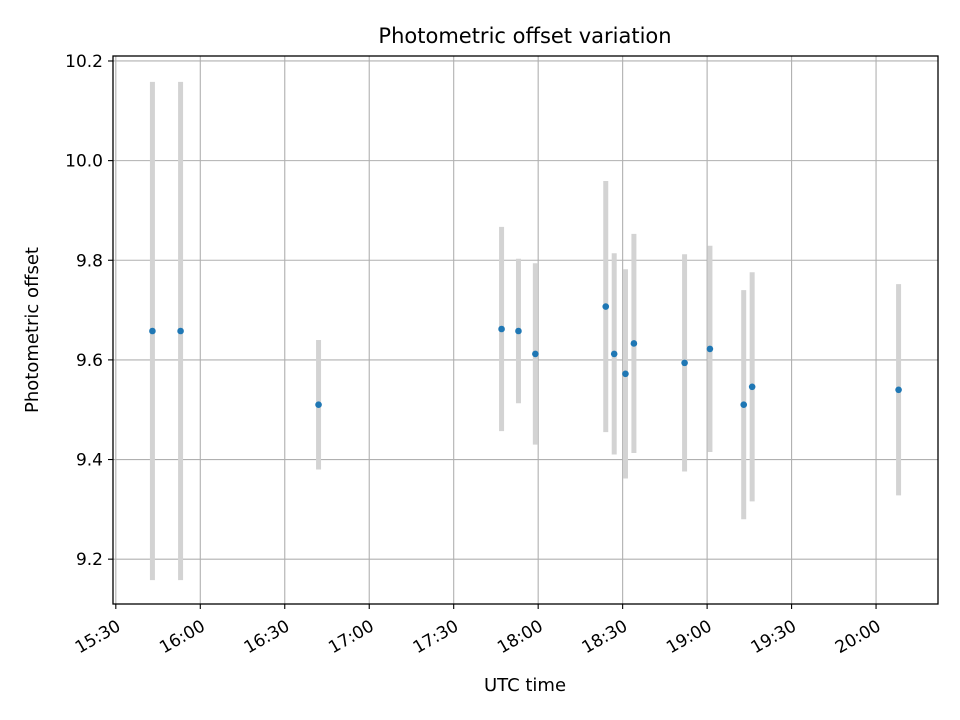 The height and width of the screenshot is (720, 960). What do you see at coordinates (525, 685) in the screenshot?
I see `x-axis-title: UTC time` at bounding box center [525, 685].